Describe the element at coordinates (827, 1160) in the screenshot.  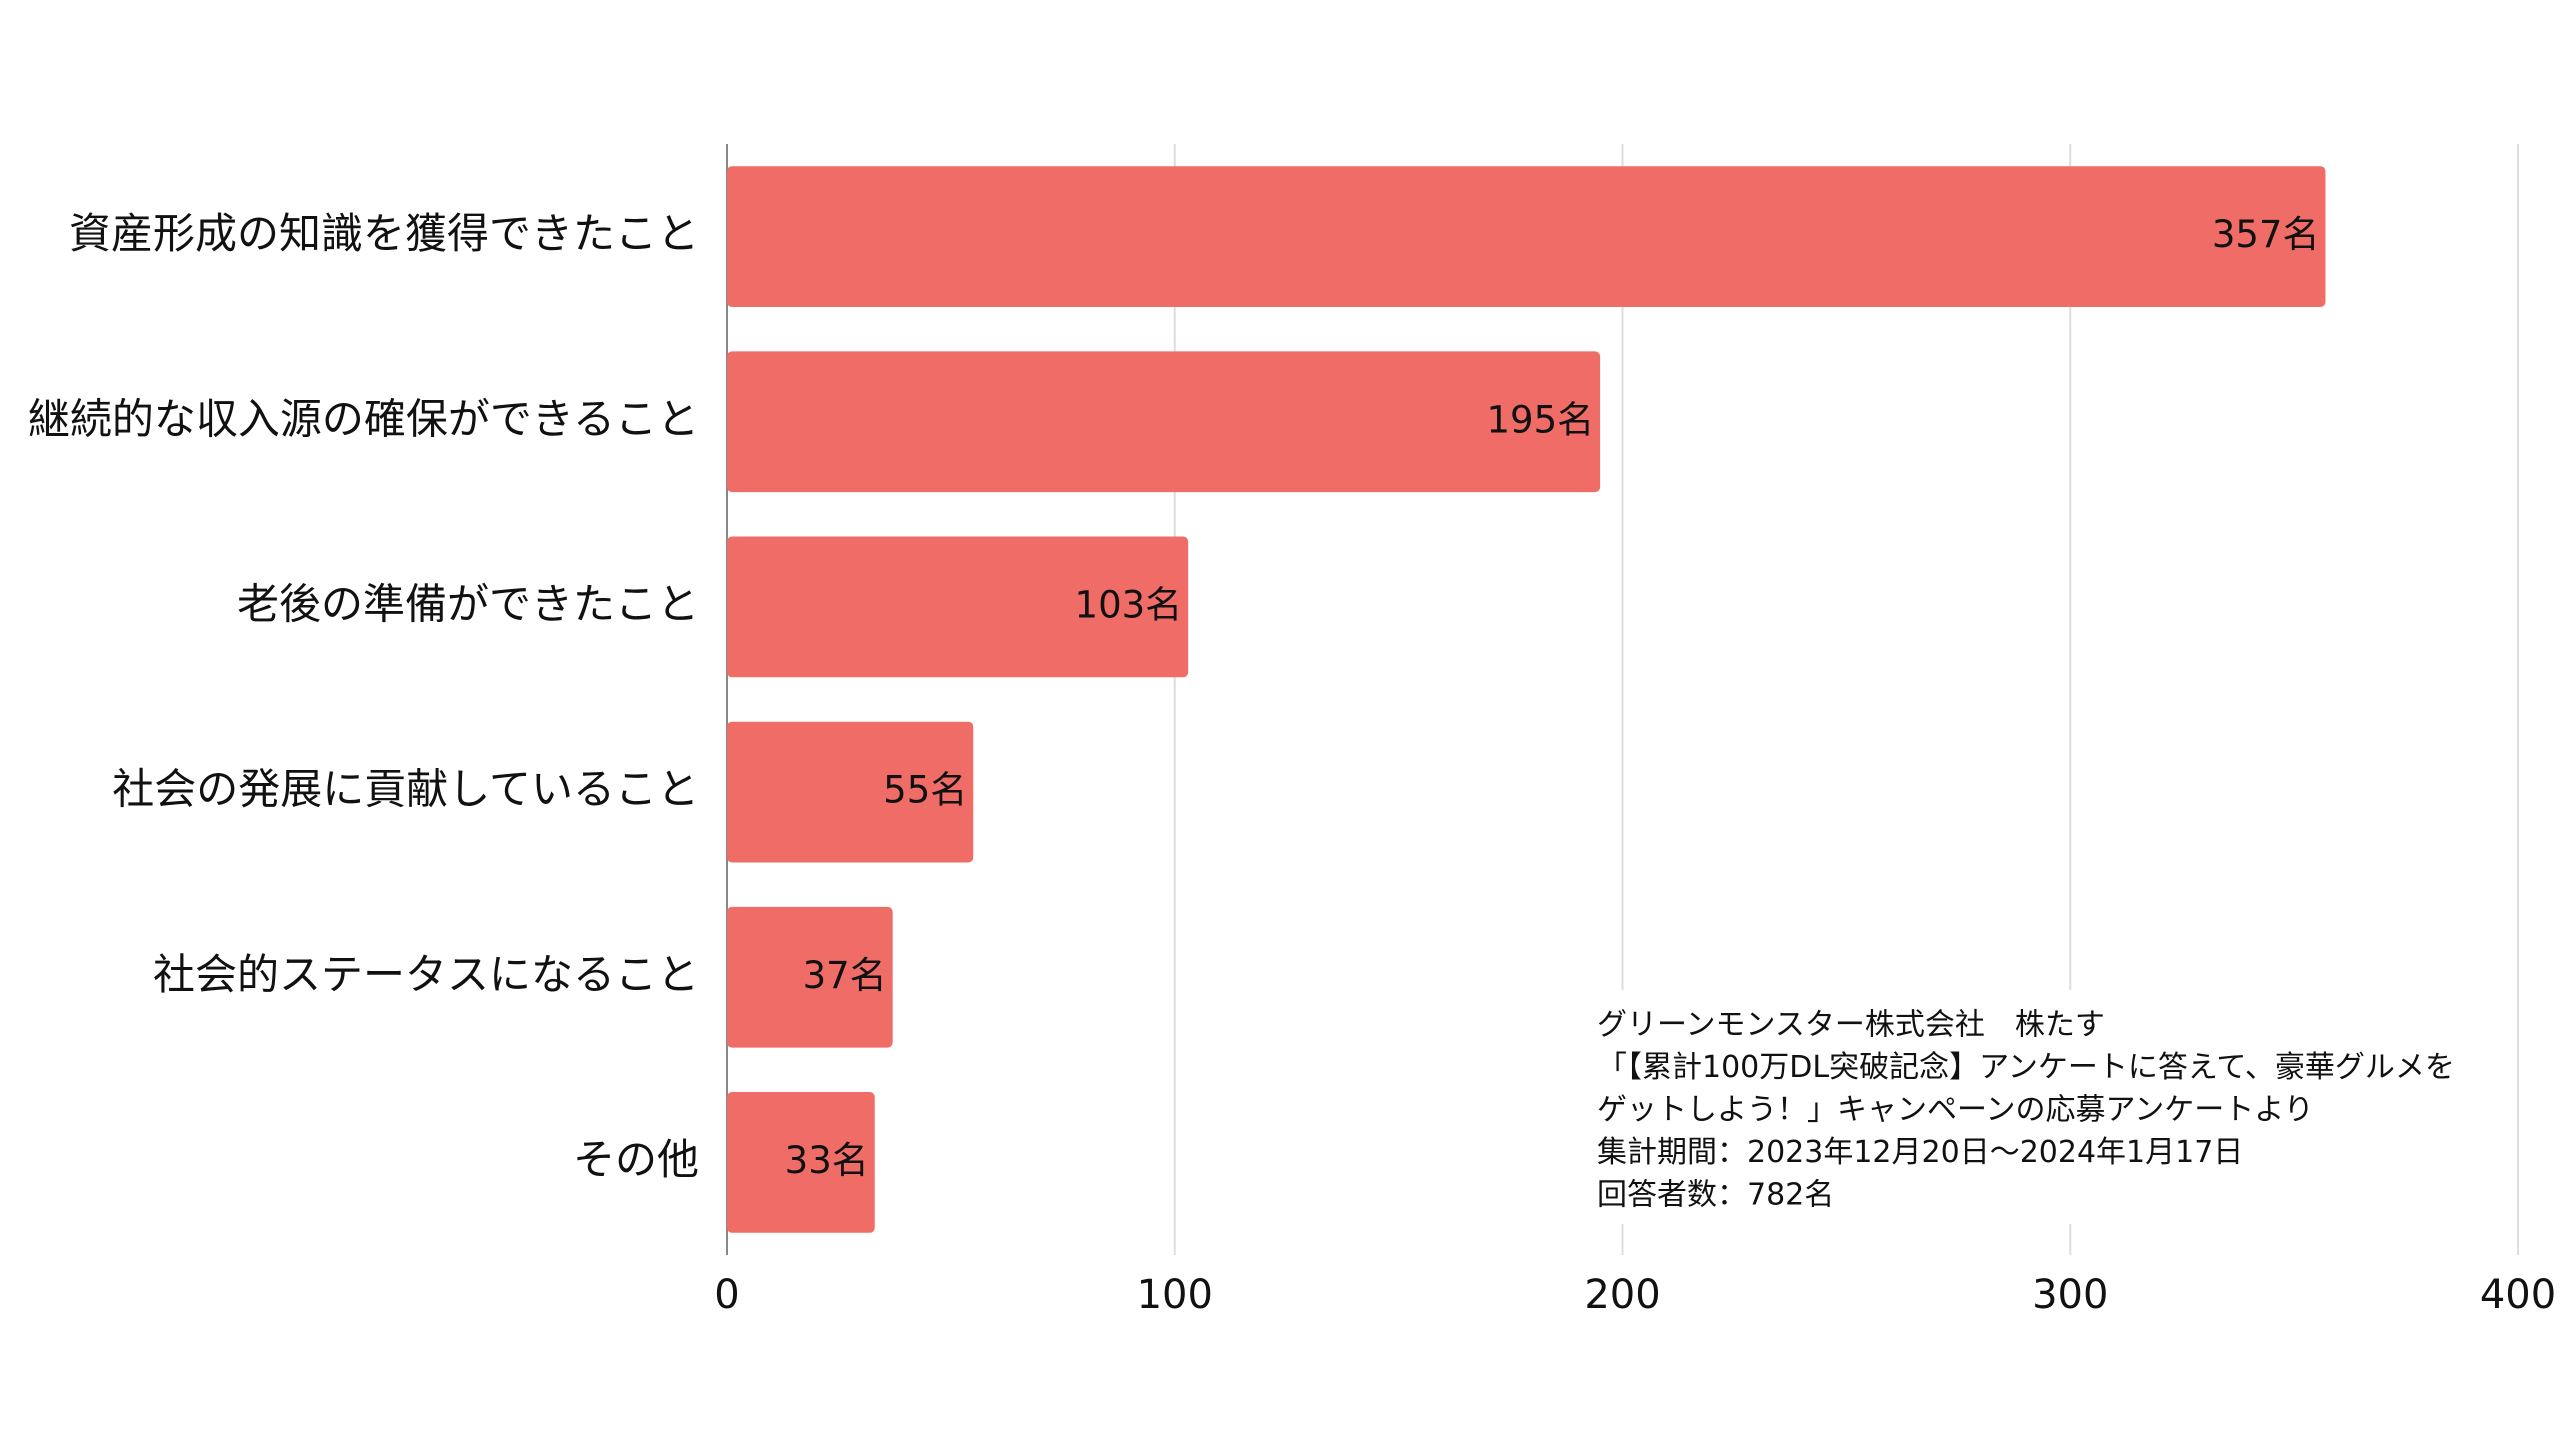
I see `value-label: 33名` at that location.